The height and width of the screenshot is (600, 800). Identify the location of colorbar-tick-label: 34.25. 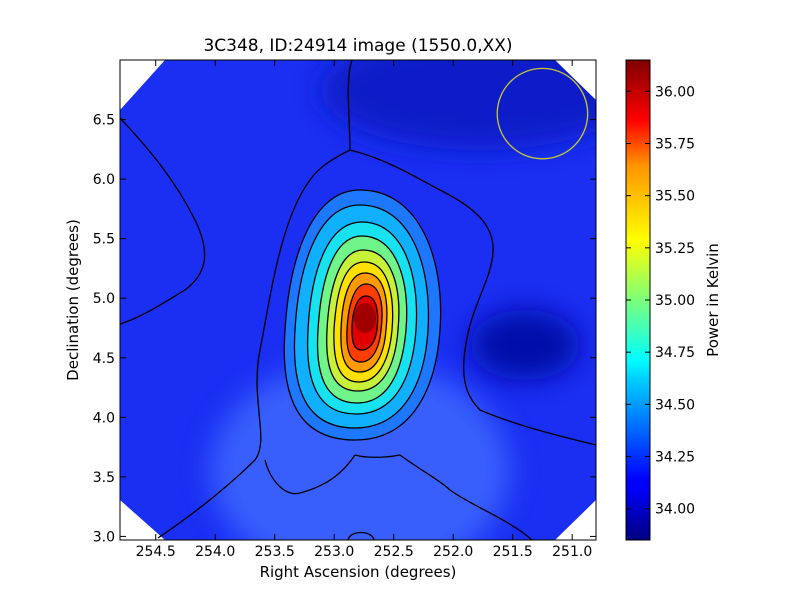
(675, 458).